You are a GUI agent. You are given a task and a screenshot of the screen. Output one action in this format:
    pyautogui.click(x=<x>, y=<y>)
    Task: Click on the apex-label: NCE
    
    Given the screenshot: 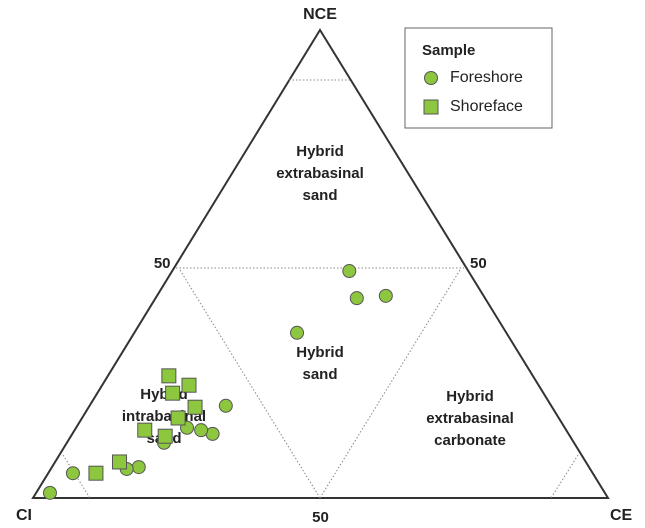 What is the action you would take?
    pyautogui.click(x=320, y=14)
    